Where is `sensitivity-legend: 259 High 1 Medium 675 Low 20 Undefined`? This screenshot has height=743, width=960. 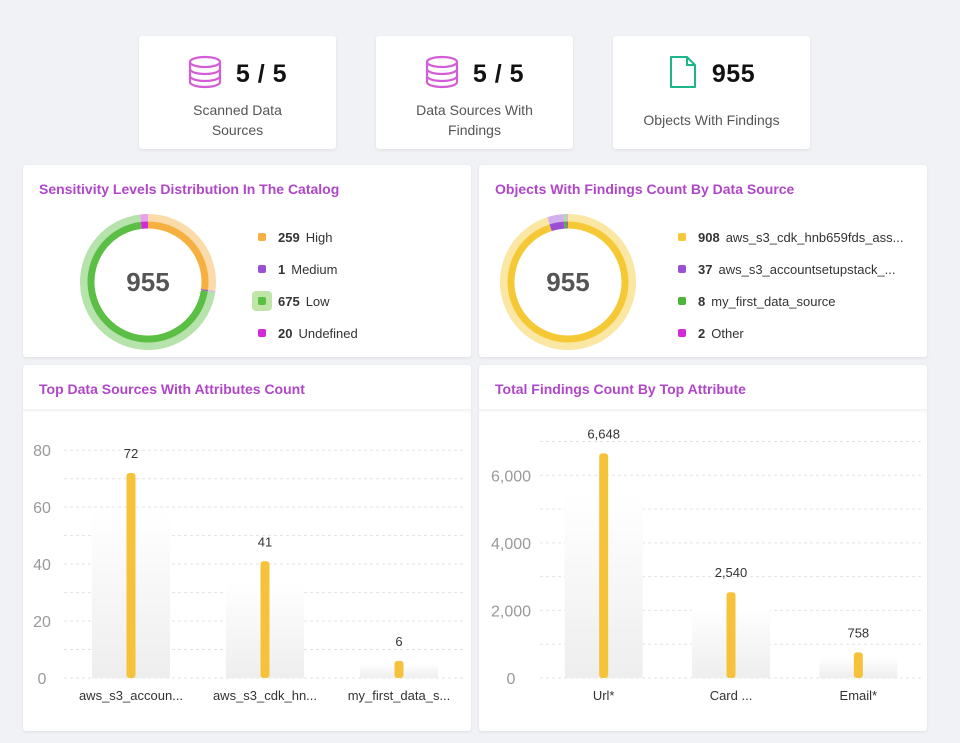
sensitivity-legend: 259 High 1 Medium 675 Low 20 Undefined is located at coordinates (305, 285).